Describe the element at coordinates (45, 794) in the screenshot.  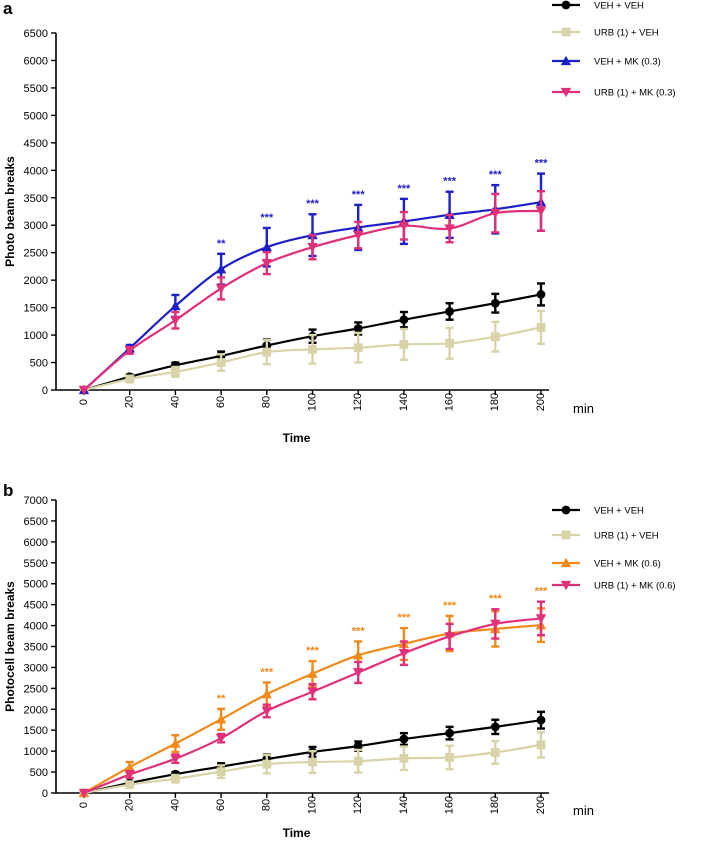
I see `y-tick-label: 0` at that location.